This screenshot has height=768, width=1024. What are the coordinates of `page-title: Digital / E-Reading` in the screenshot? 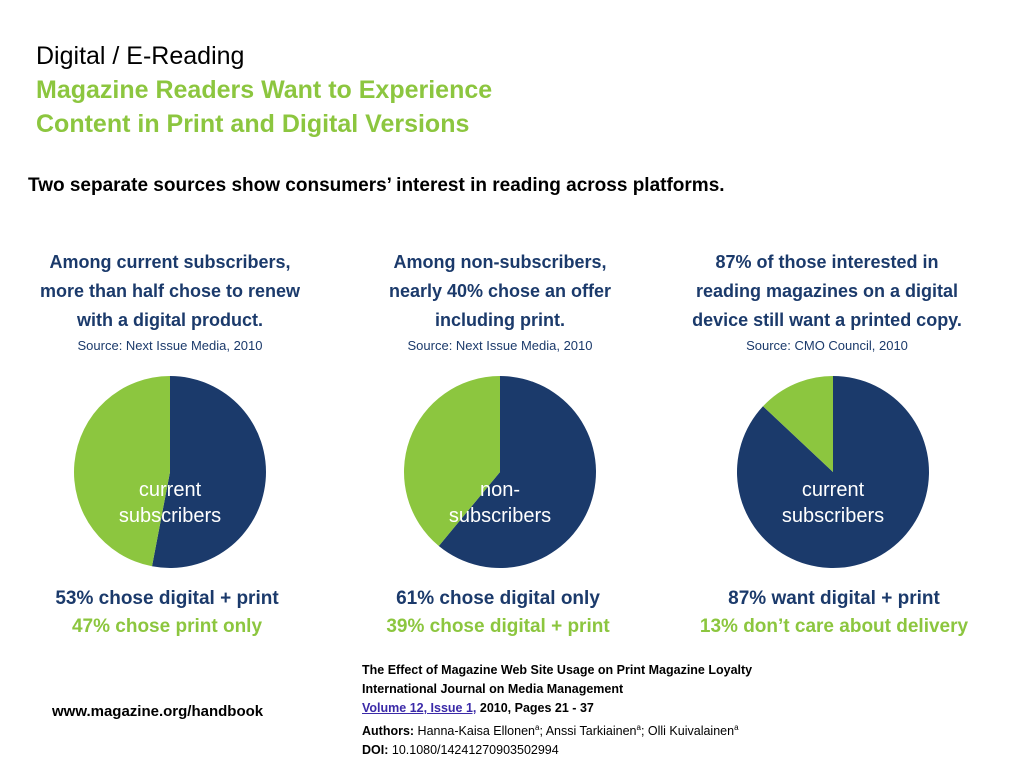 It's located at (140, 56).